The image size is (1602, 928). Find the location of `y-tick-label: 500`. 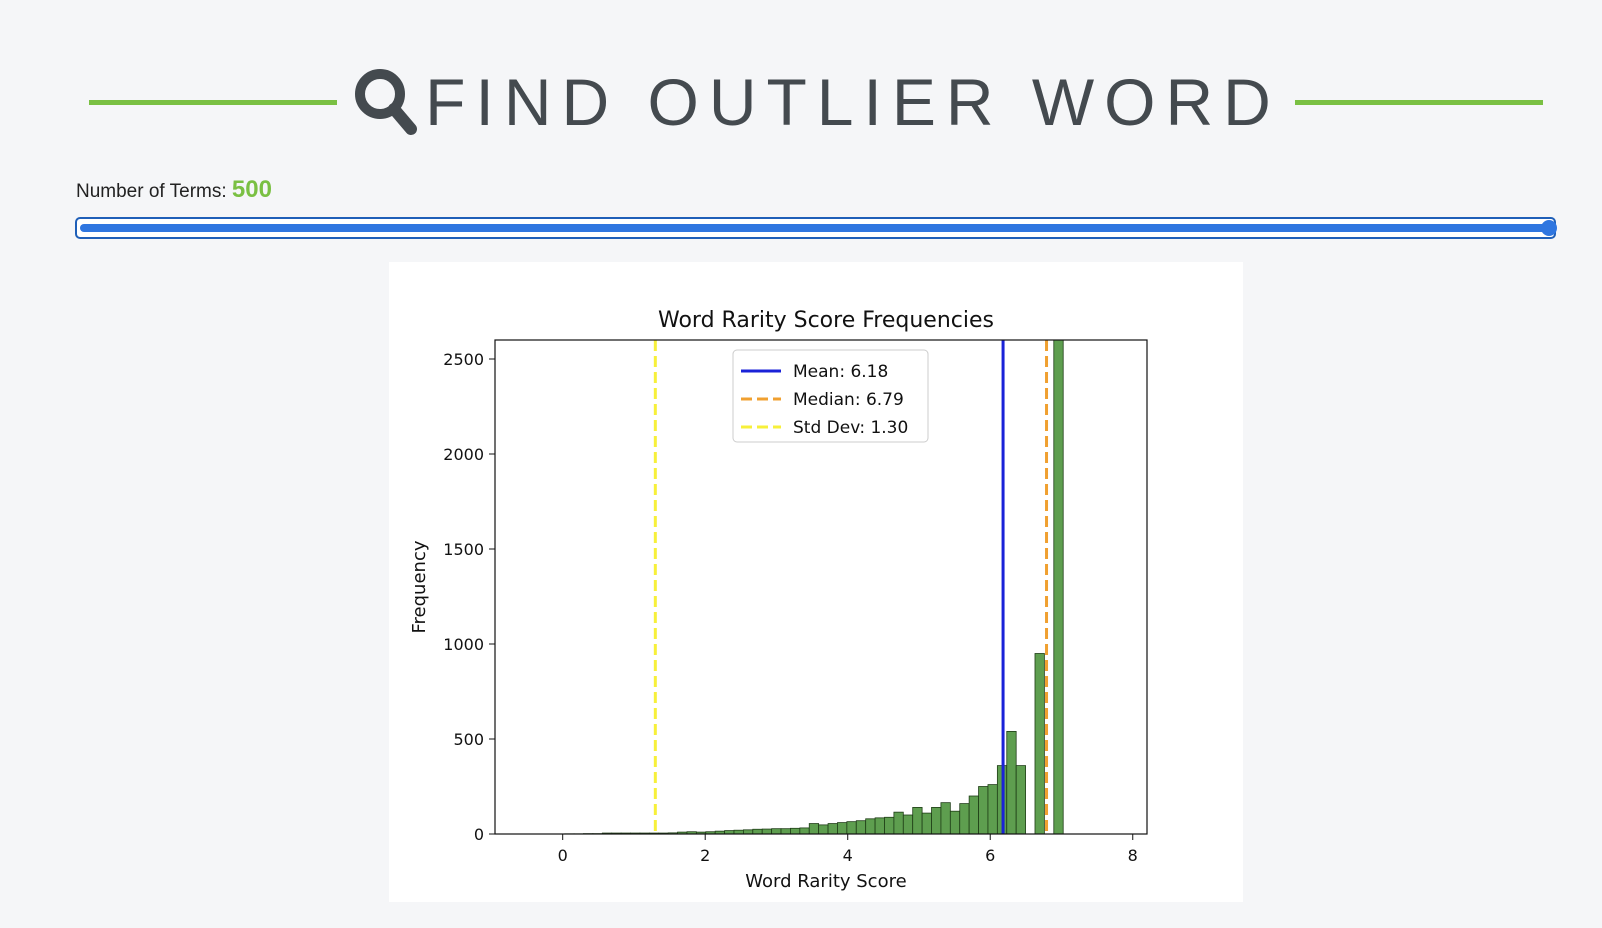

y-tick-label: 500 is located at coordinates (468, 739).